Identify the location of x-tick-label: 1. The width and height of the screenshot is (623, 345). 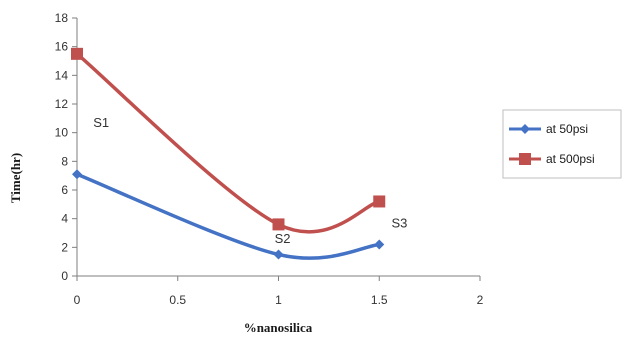
(278, 300).